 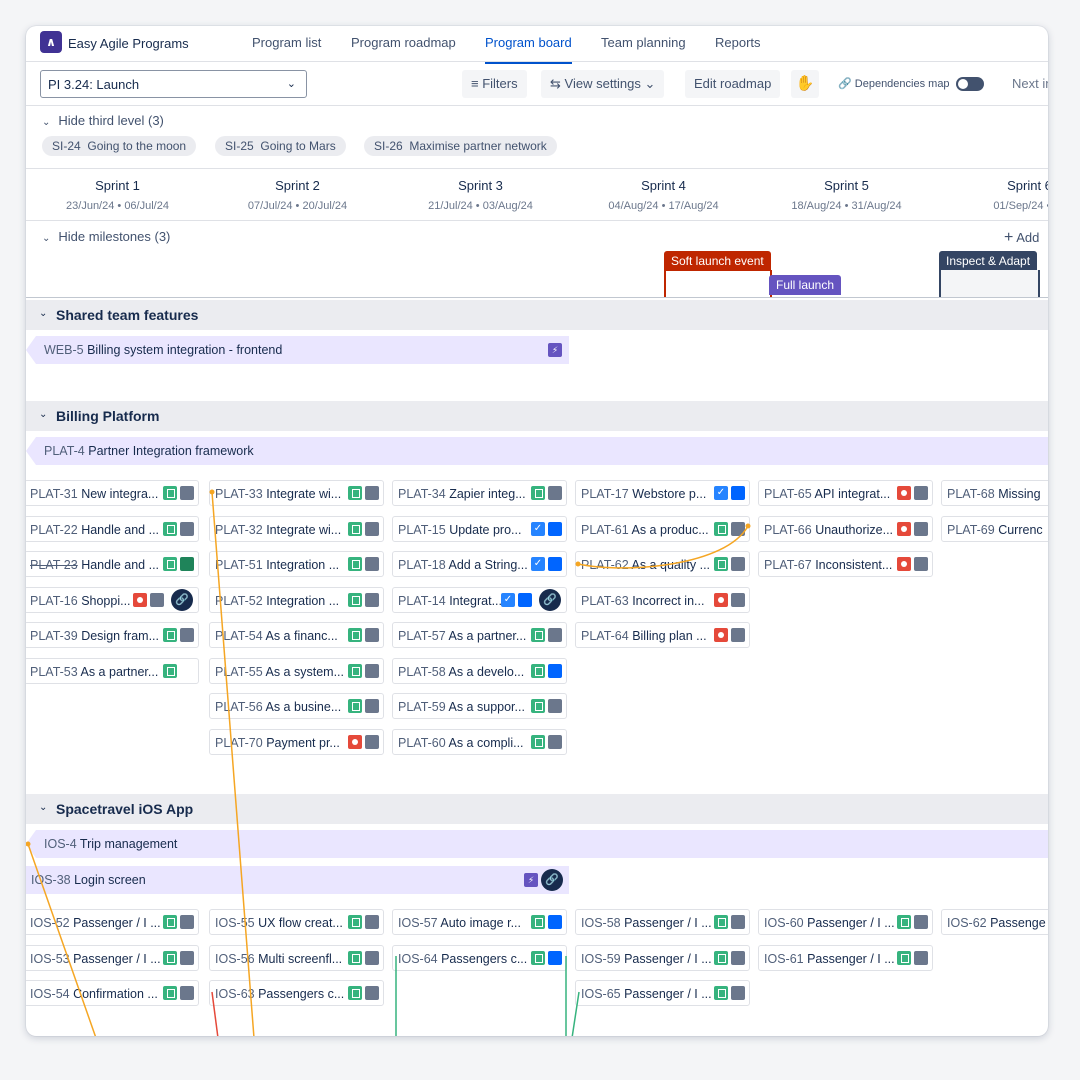 I want to click on milestone-soft-launch: Soft launch event, so click(x=717, y=261).